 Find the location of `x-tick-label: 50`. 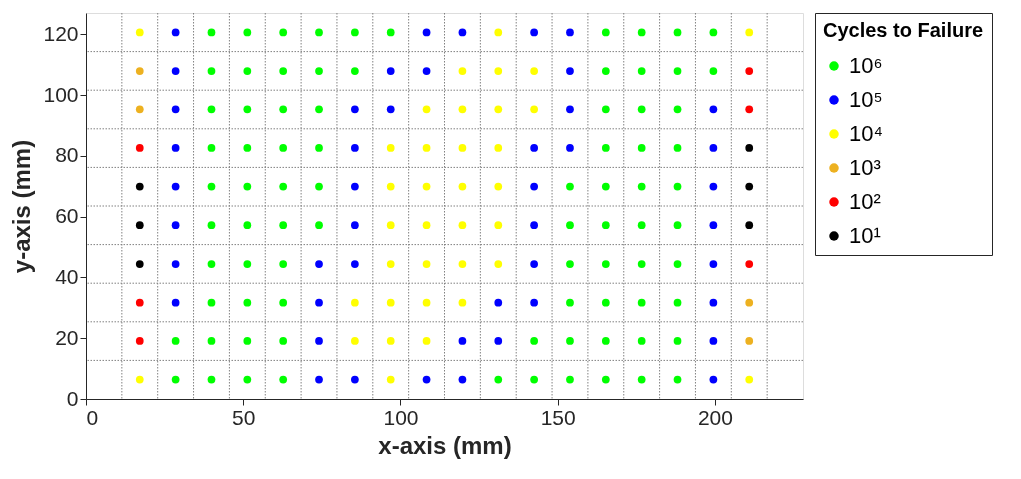

x-tick-label: 50 is located at coordinates (244, 417).